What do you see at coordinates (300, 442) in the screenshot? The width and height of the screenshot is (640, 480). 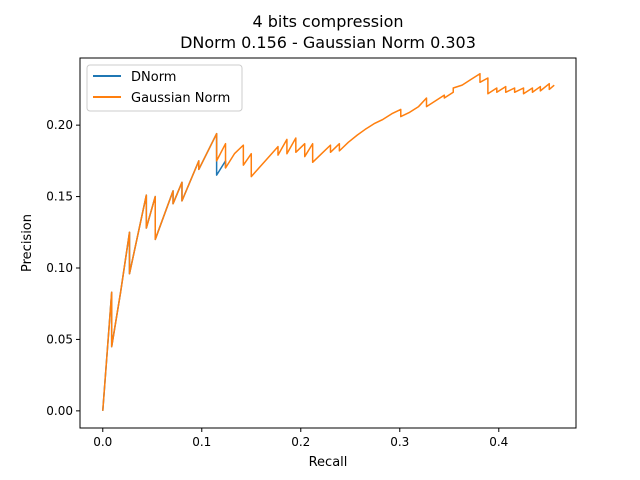 I see `x-tick-label: 0.2` at bounding box center [300, 442].